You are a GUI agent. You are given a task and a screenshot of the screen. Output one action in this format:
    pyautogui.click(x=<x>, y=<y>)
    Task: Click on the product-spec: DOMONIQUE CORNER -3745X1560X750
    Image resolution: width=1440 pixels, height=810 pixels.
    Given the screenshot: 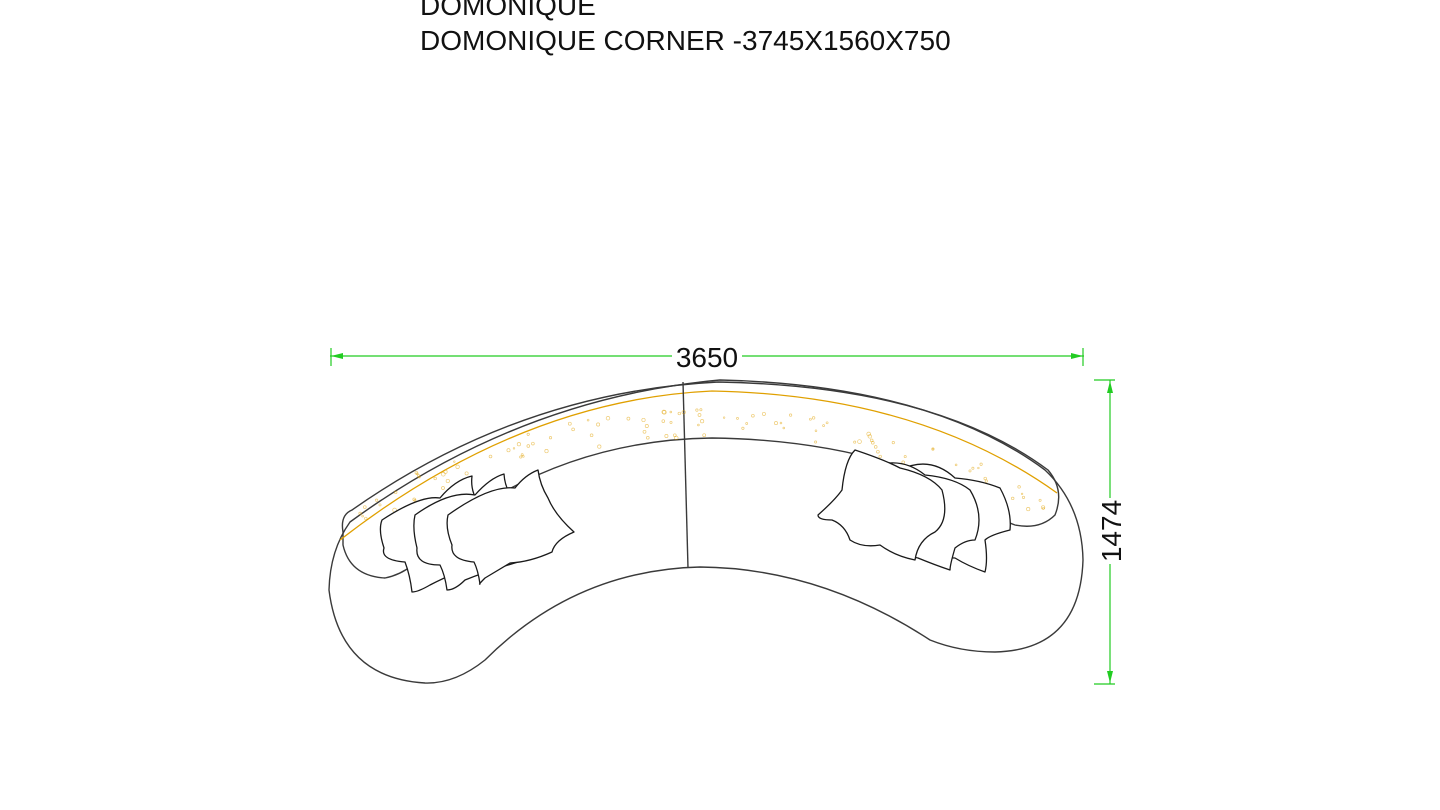 What is the action you would take?
    pyautogui.click(x=685, y=40)
    